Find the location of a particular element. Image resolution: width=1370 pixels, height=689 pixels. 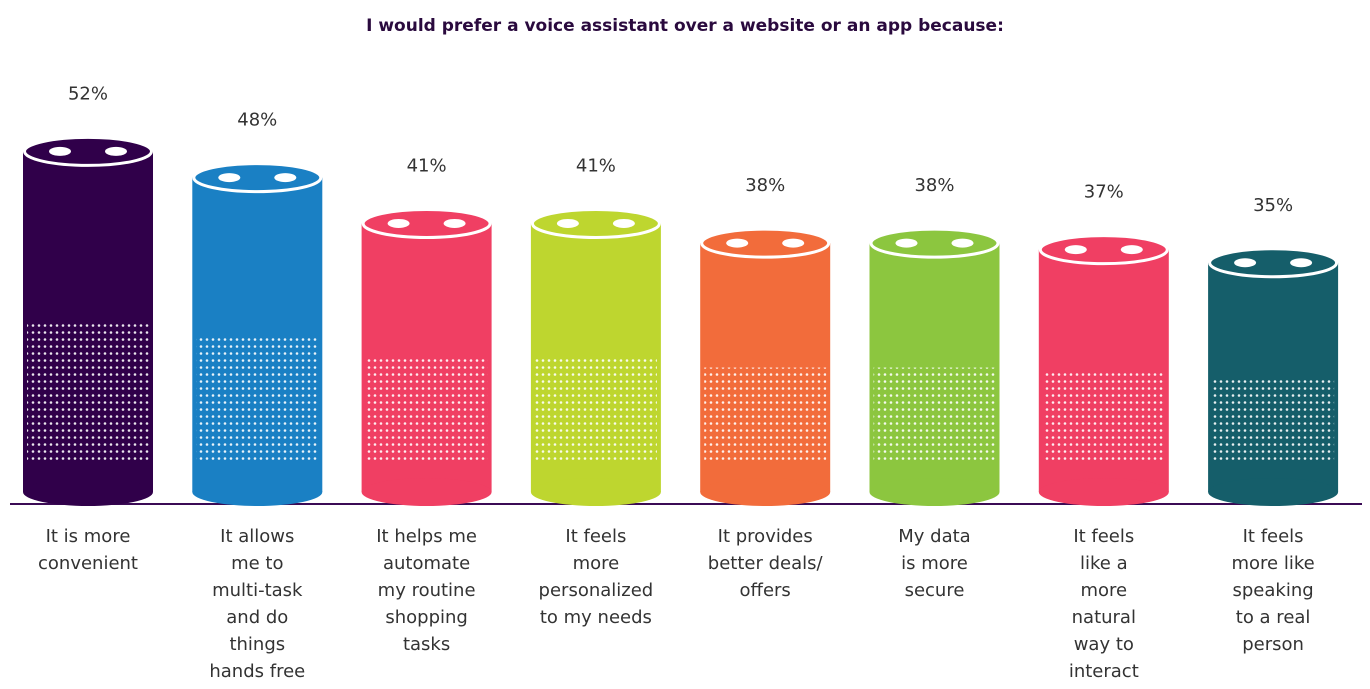

category-label: It provides better deals/ offers is located at coordinates (765, 563).